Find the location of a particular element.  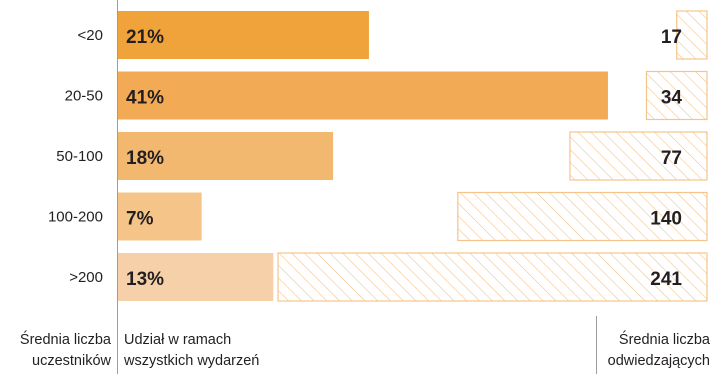

footer-left-caption: Średnia liczba uczestników is located at coordinates (58, 351).